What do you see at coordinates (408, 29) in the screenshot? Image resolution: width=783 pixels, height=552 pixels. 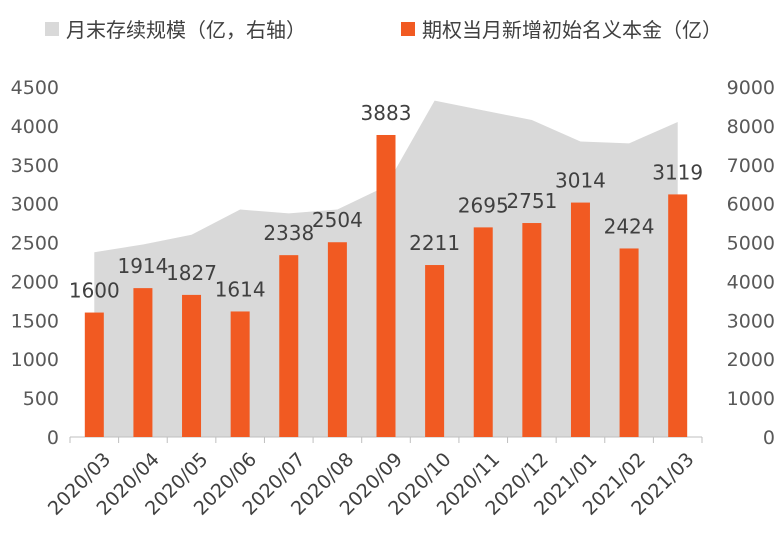 I see `legend-swatch-bar` at bounding box center [408, 29].